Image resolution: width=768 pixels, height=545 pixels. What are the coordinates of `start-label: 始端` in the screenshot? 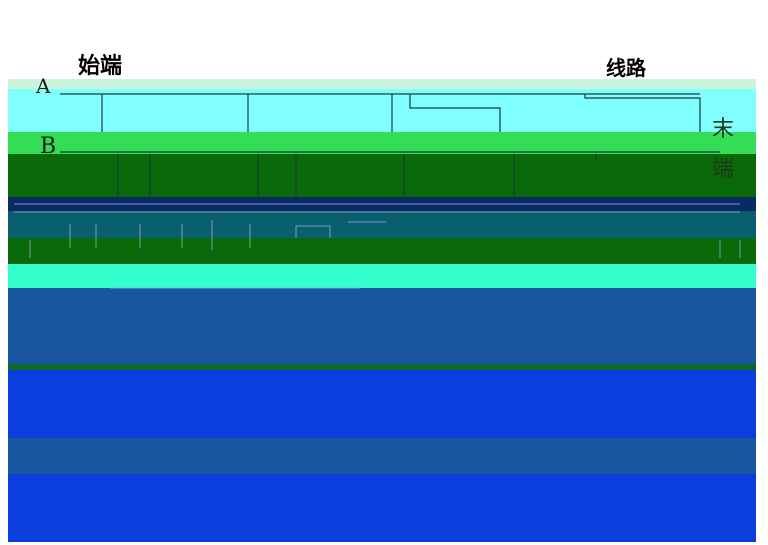 It's located at (100, 66).